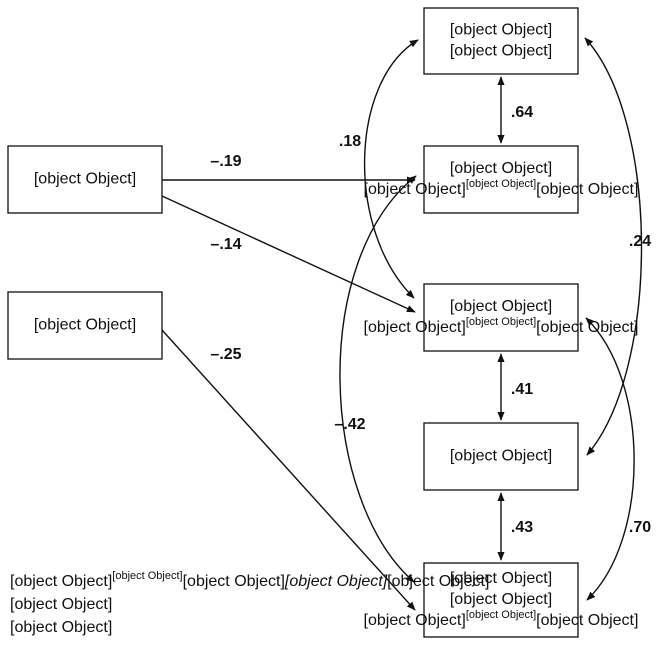  Describe the element at coordinates (349, 424) in the screenshot. I see `edge-label: –.42` at that location.